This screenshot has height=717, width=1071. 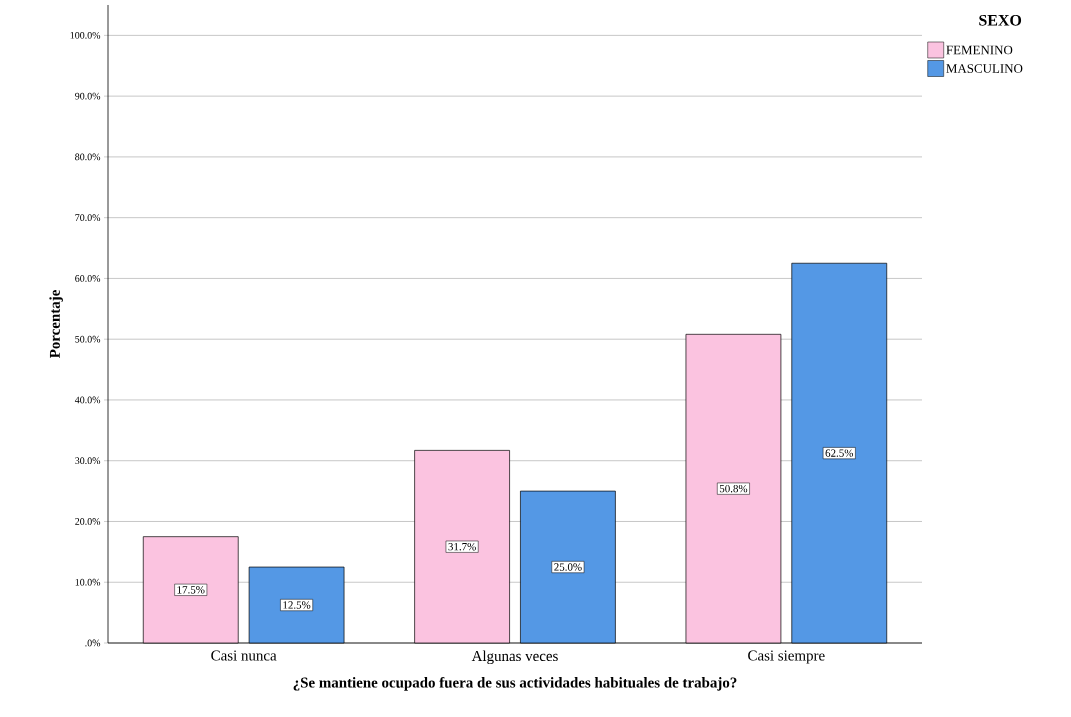 I want to click on y-tick-label: 10.0%, so click(x=88, y=582).